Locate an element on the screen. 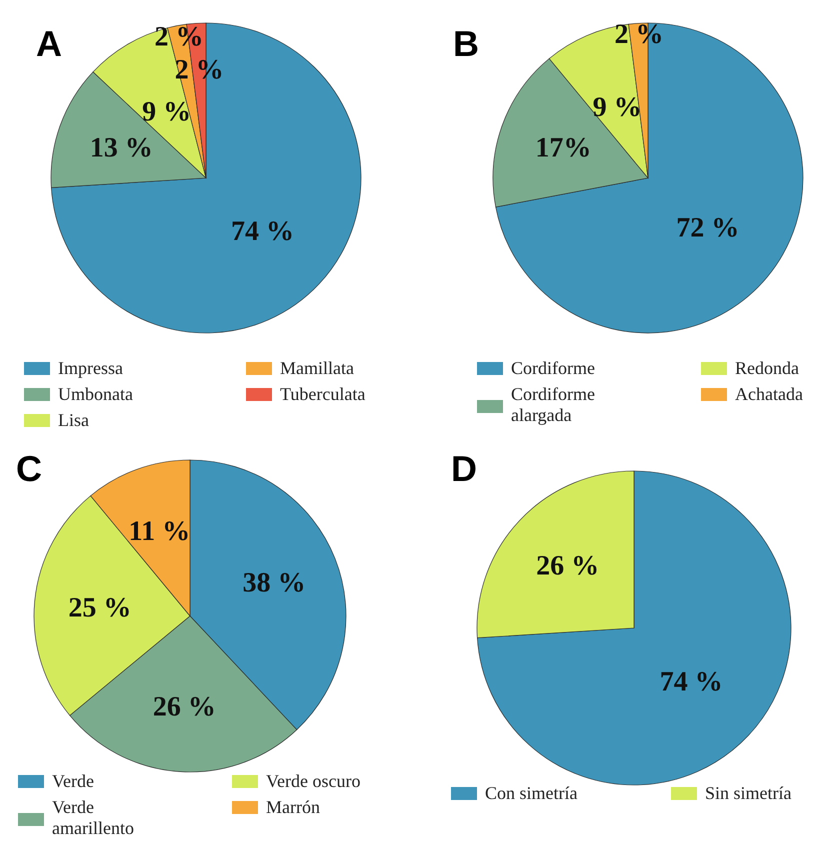 This screenshot has height=845, width=834. legend-label: Verde is located at coordinates (73, 781).